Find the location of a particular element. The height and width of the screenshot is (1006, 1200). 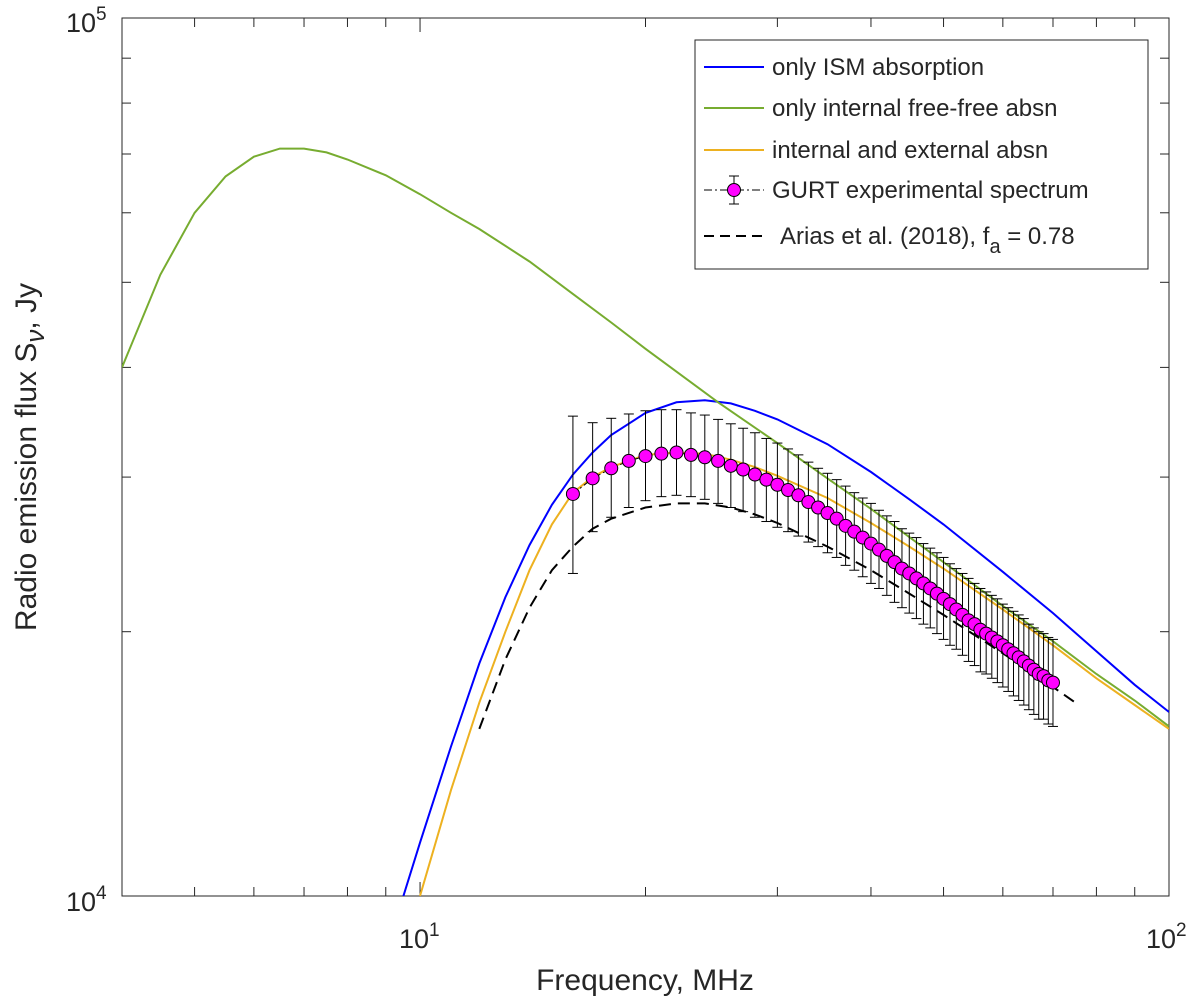

x-tick-label-100: 10² is located at coordinates (1166, 937).